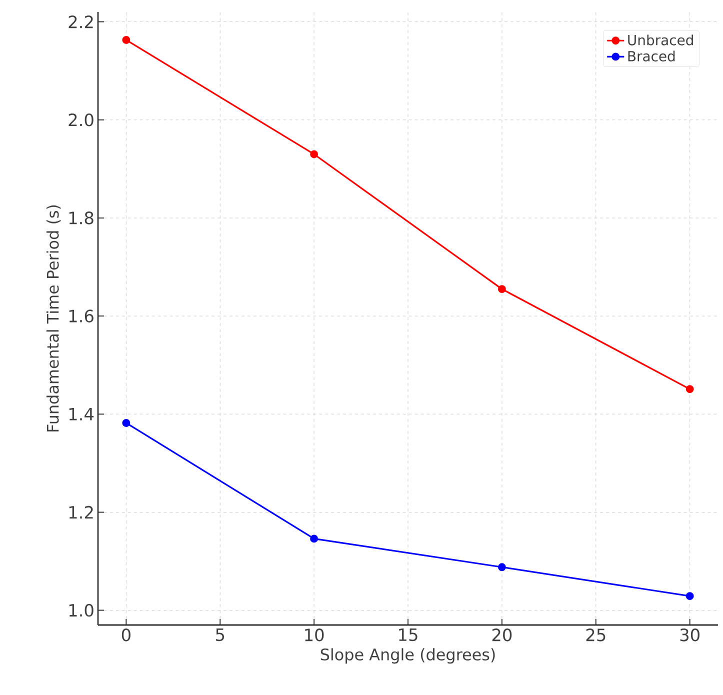  Describe the element at coordinates (81, 119) in the screenshot. I see `y-tick-label: 2.0` at that location.